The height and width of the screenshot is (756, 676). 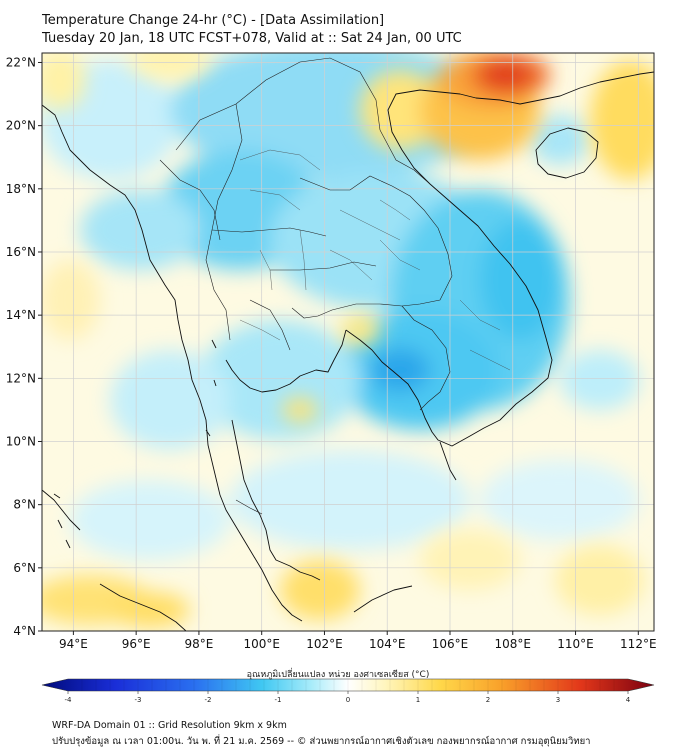 What do you see at coordinates (24, 505) in the screenshot?
I see `lat-tick-label: 8°N` at bounding box center [24, 505].